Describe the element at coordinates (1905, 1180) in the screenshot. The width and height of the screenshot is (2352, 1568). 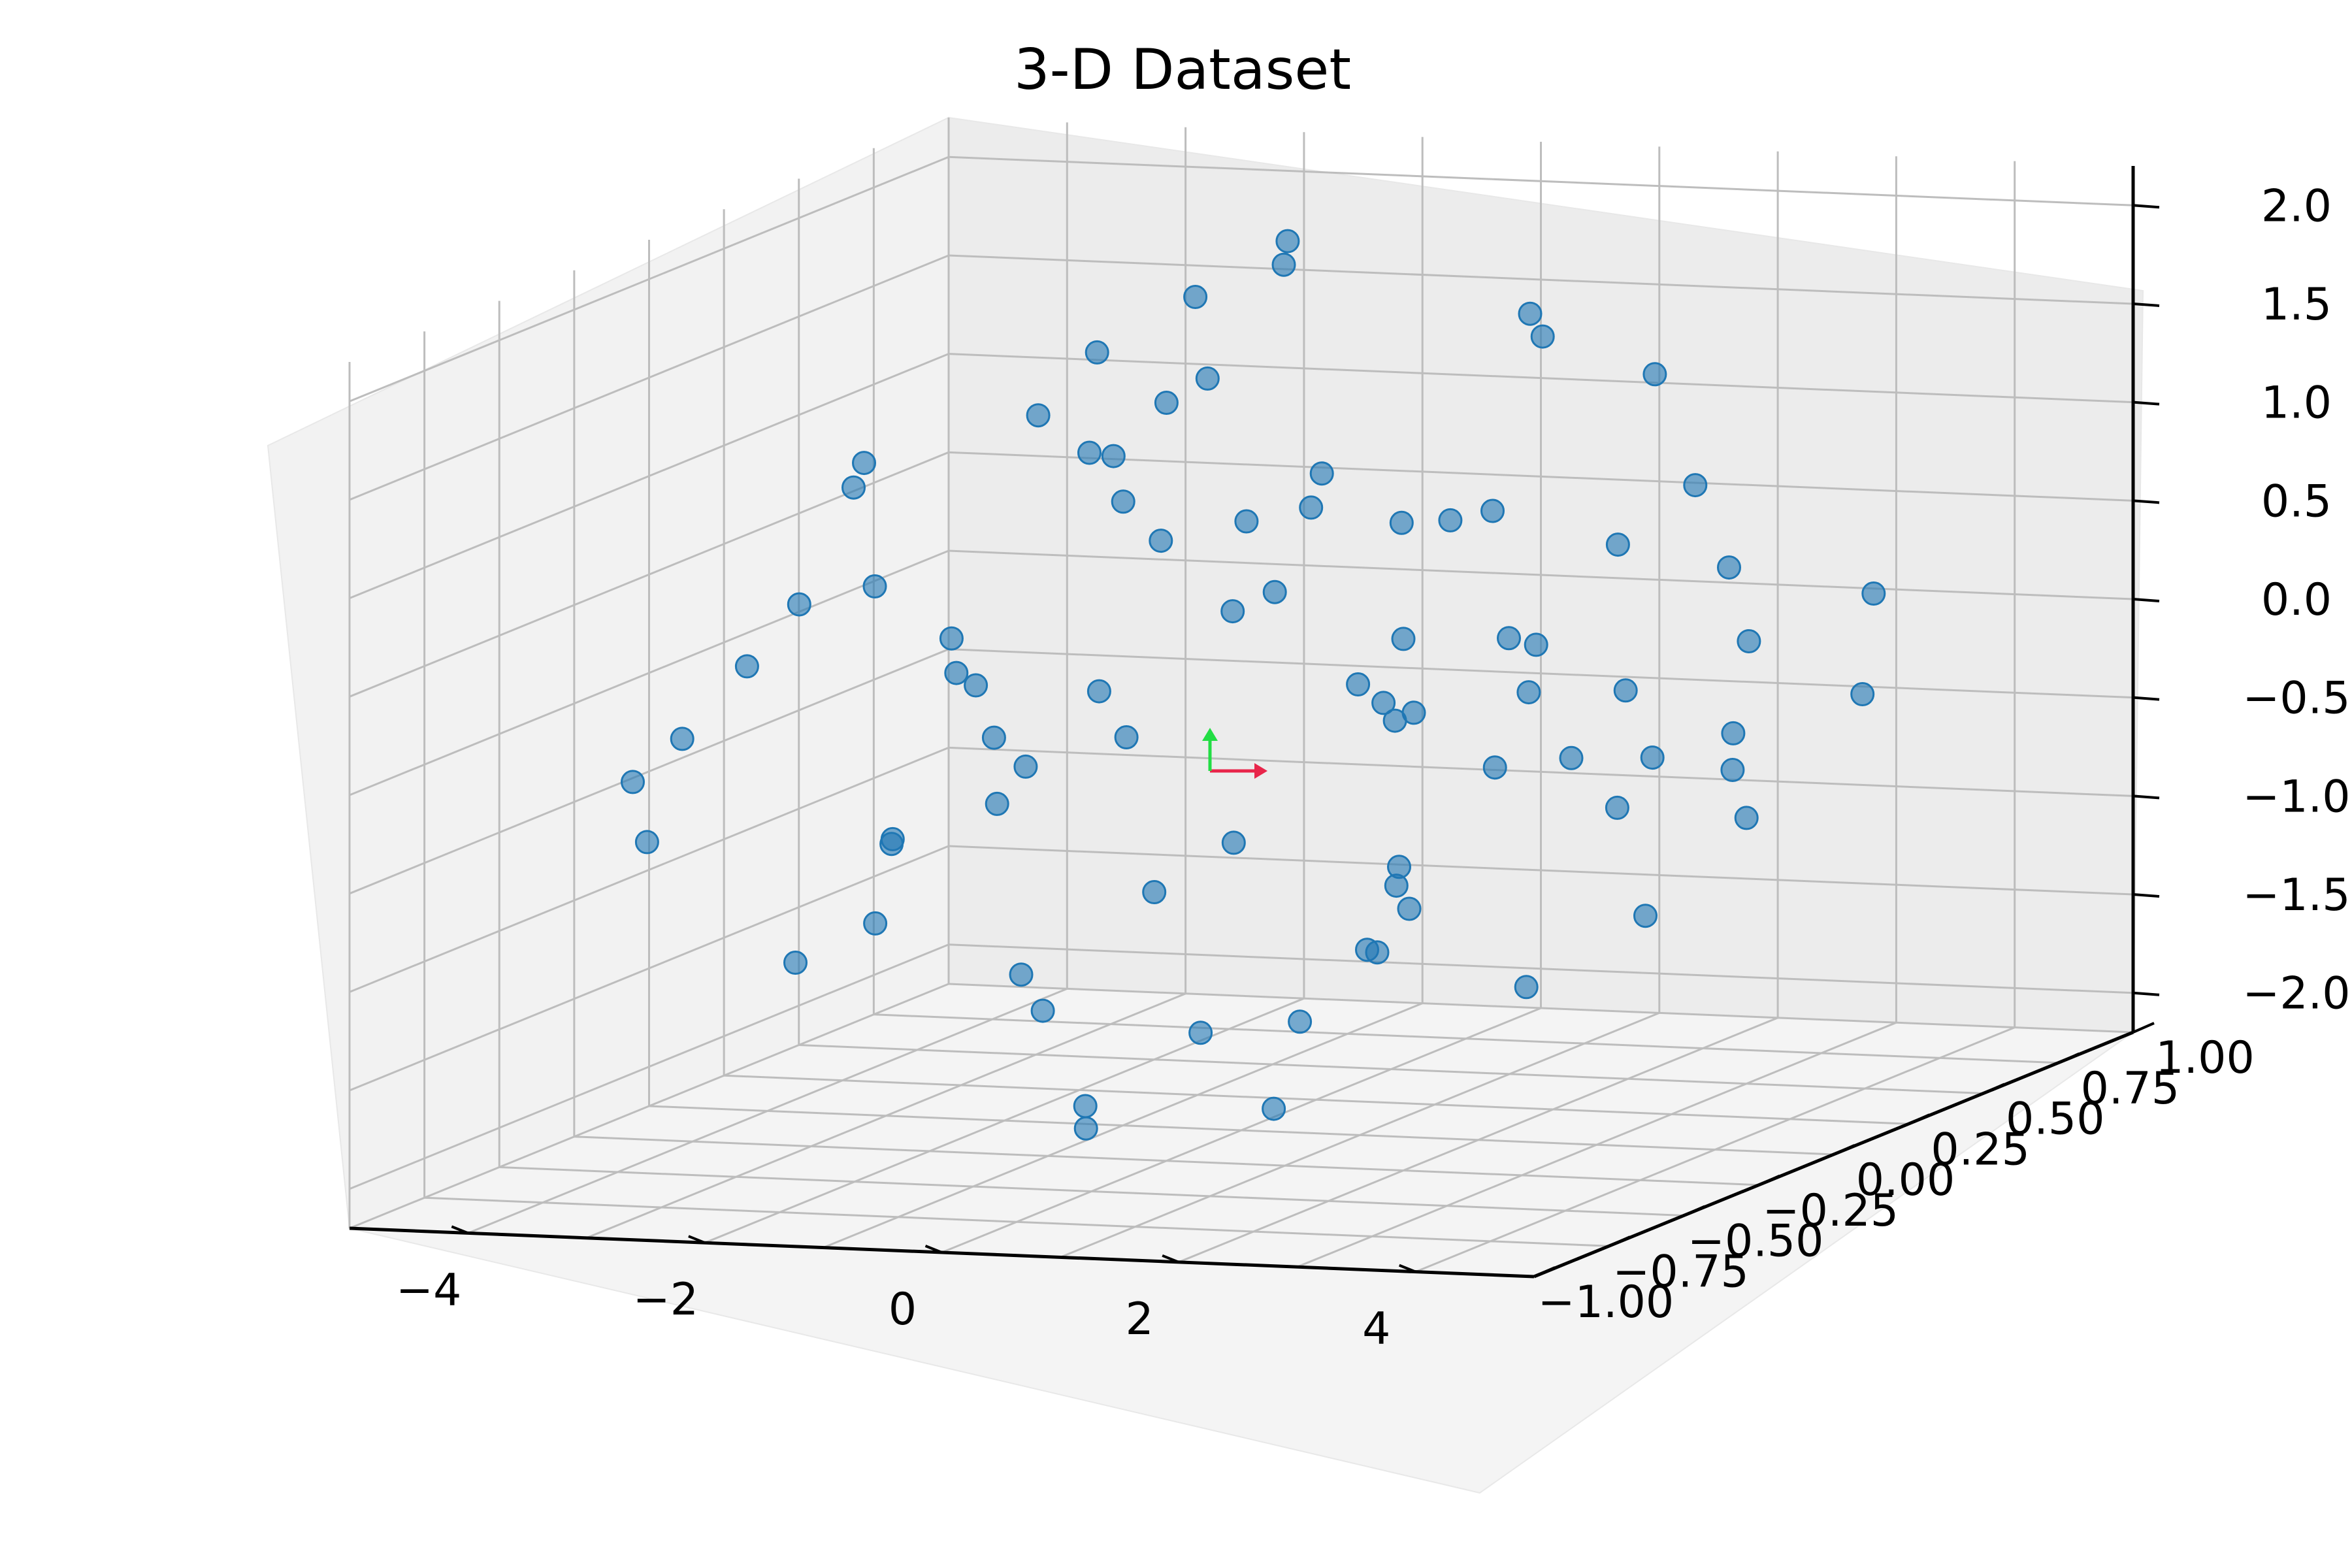
I see `y-tick-label: 0.00` at that location.